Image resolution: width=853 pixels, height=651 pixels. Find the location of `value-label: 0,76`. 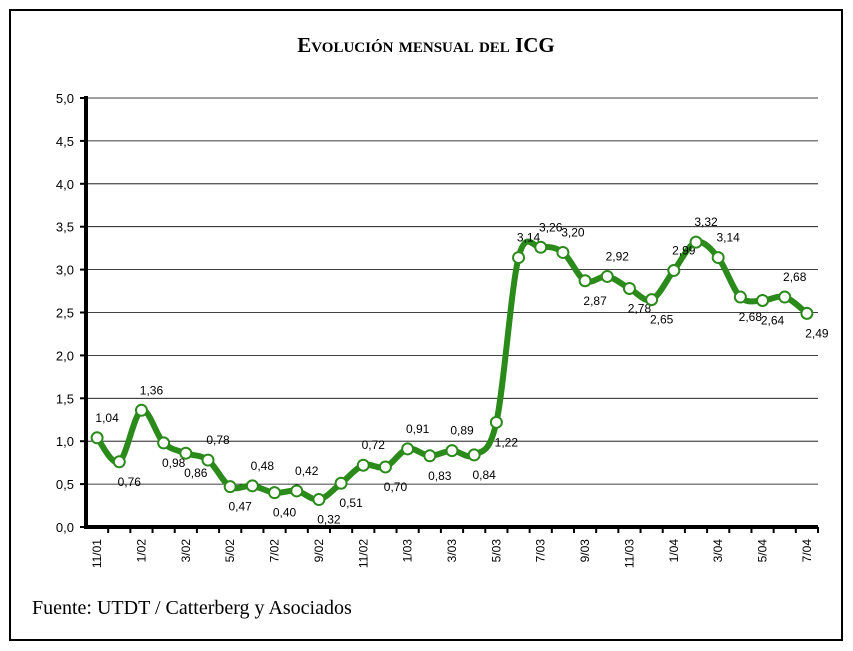

value-label: 0,76 is located at coordinates (130, 482).